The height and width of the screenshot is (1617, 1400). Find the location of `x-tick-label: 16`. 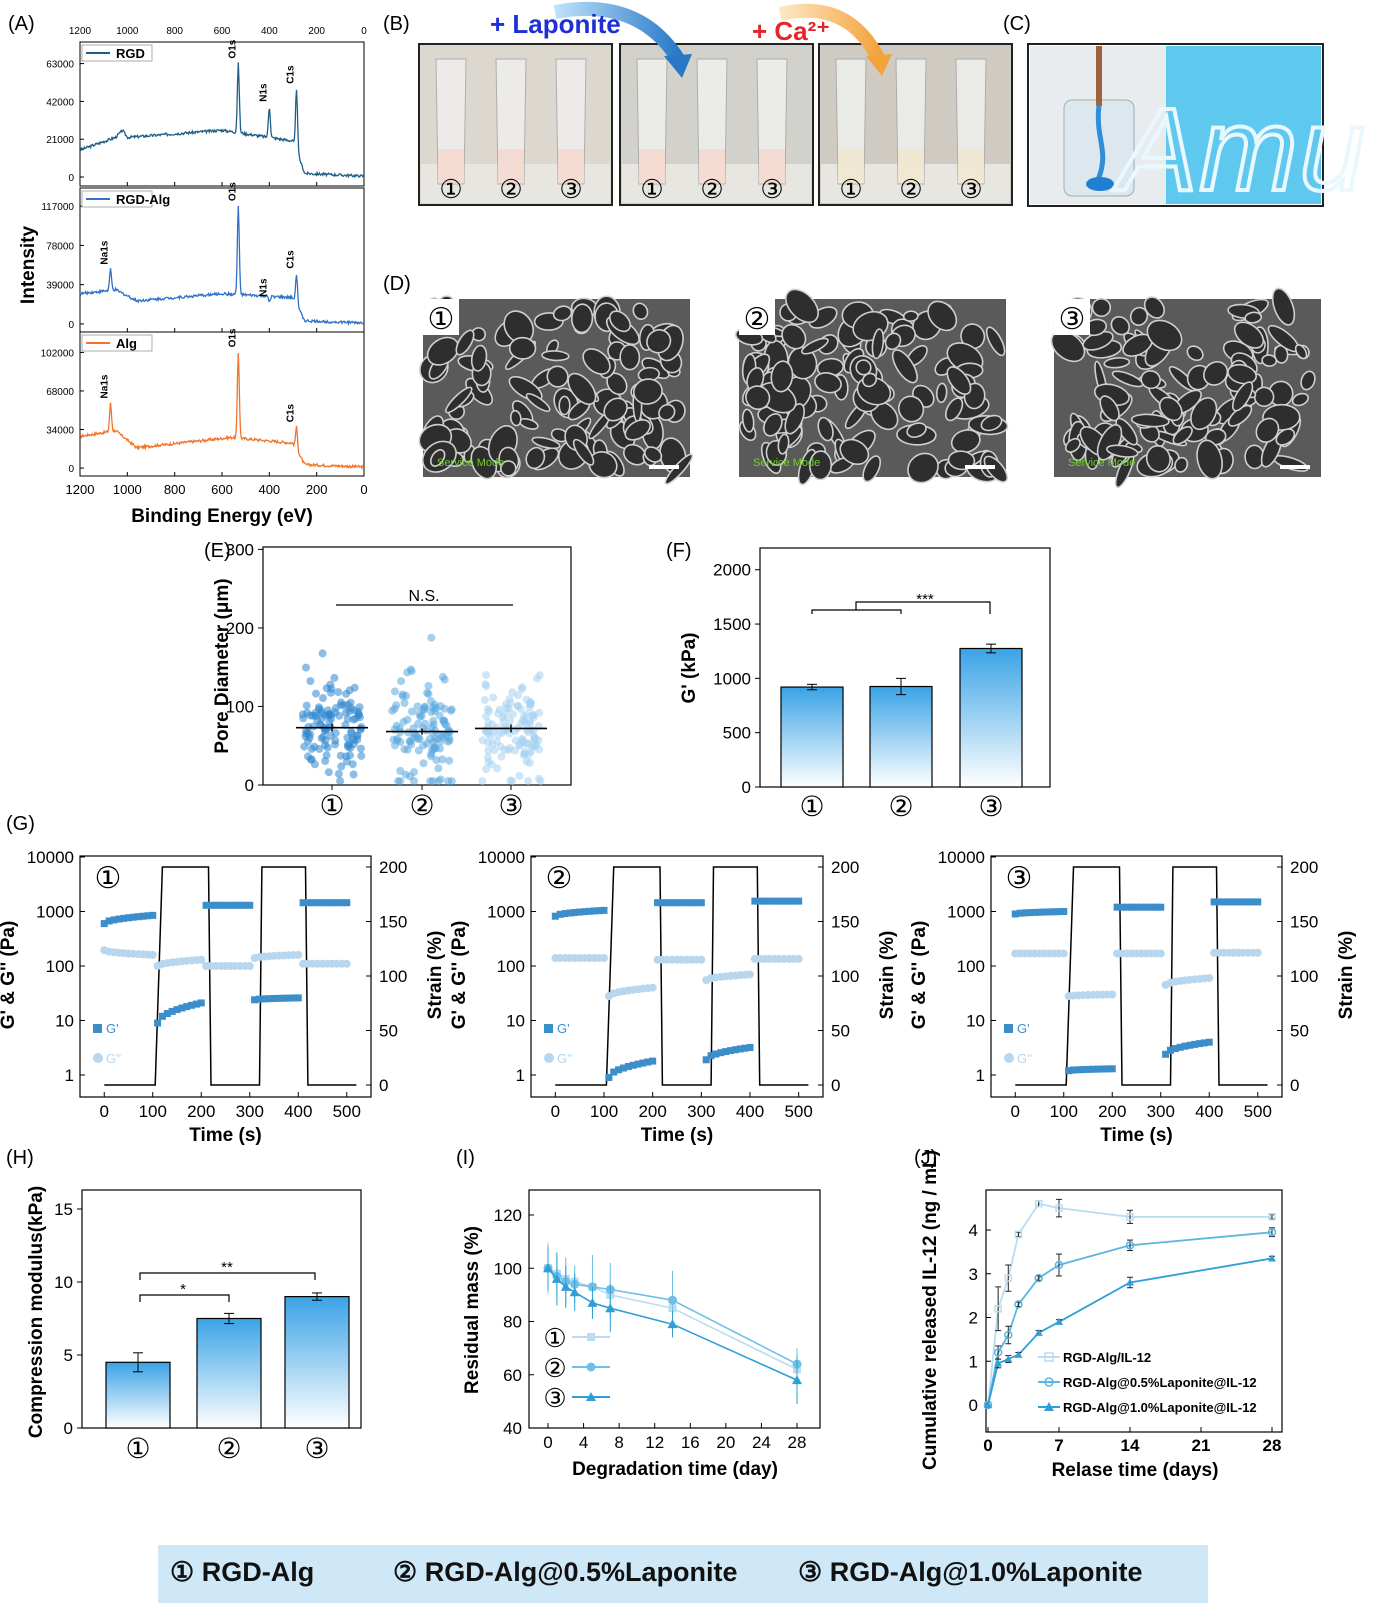

x-tick-label: 16 is located at coordinates (690, 1442).